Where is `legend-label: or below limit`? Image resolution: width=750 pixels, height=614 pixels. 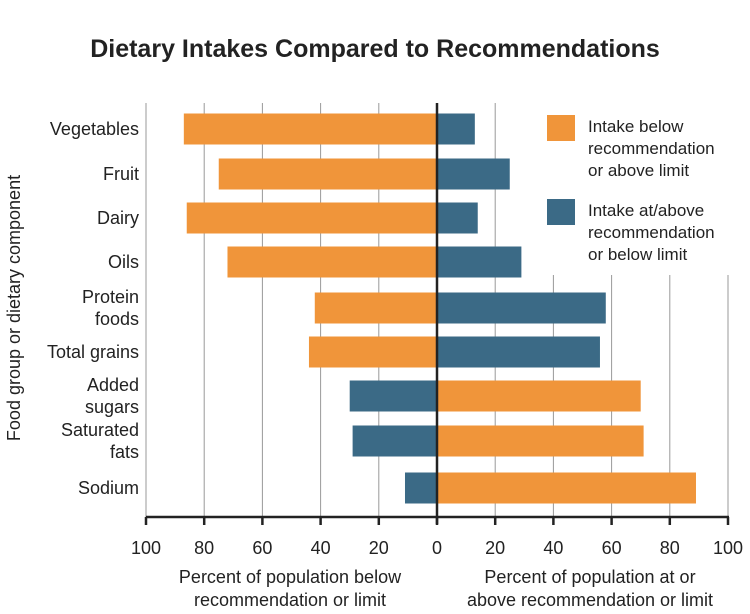
legend-label: or below limit is located at coordinates (637, 254).